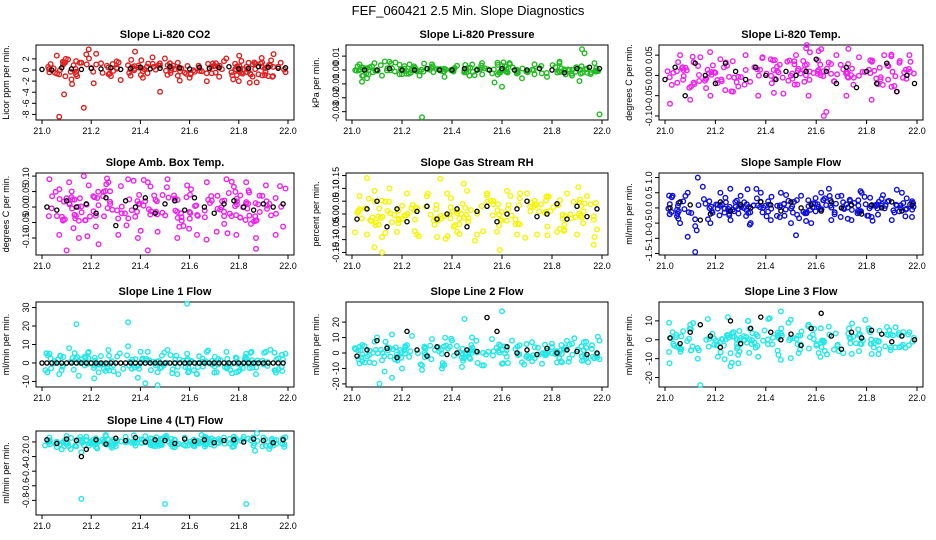 This screenshot has height=540, width=936. What do you see at coordinates (552, 398) in the screenshot?
I see `x-tick-label: 21.8` at bounding box center [552, 398].